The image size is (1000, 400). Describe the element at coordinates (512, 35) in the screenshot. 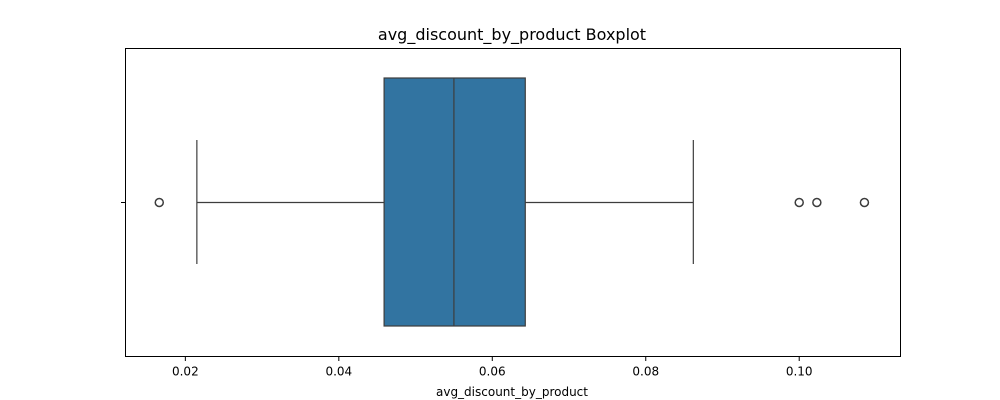

I see `chart-title: avg_discount_by_product Boxplot` at that location.